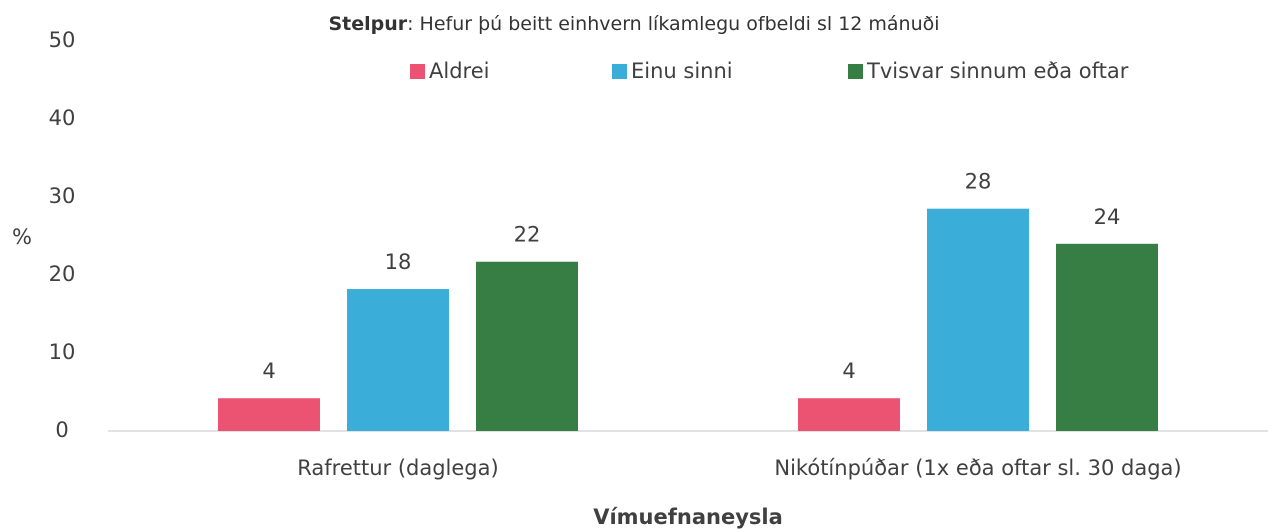 This screenshot has width=1268, height=529. Describe the element at coordinates (459, 71) in the screenshot. I see `legend-label: Aldrei` at that location.